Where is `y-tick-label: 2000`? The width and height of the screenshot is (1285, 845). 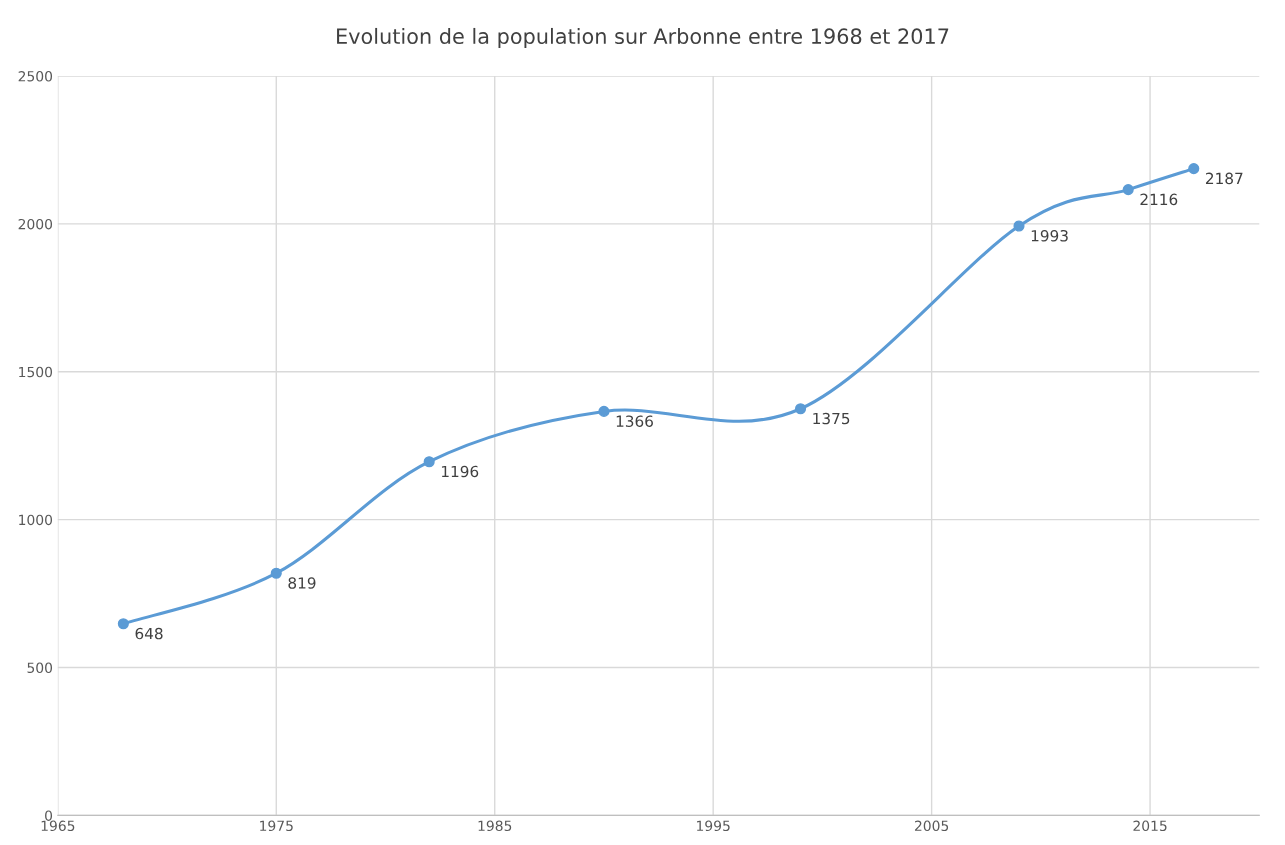
y-tick-label: 2000 is located at coordinates (35, 224).